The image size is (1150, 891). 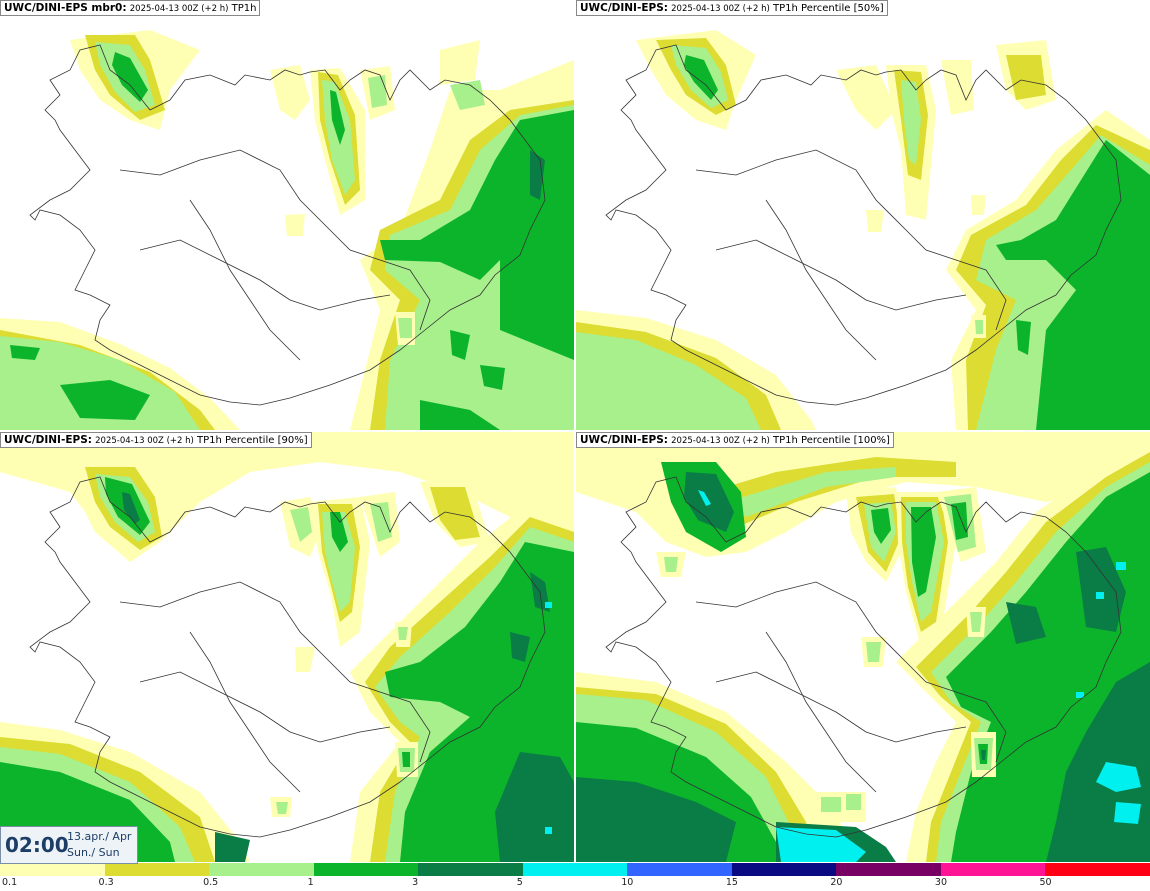 What do you see at coordinates (828, 8) in the screenshot?
I see `field-label: TP1h Percentile [50%]` at bounding box center [828, 8].